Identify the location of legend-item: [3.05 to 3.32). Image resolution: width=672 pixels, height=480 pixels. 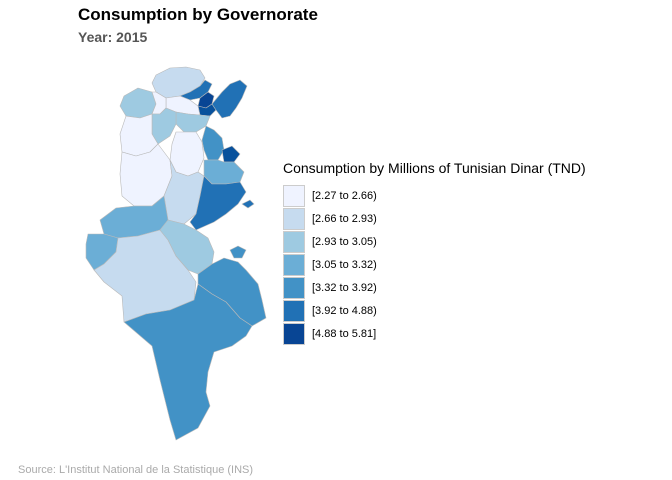
(434, 264).